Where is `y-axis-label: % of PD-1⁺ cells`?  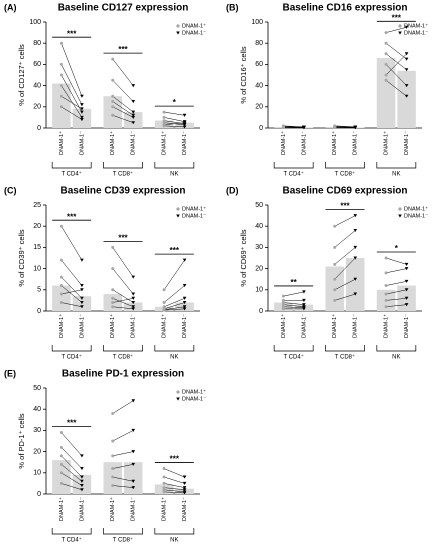
y-axis-label: % of PD-1⁺ cells is located at coordinates (21, 440).